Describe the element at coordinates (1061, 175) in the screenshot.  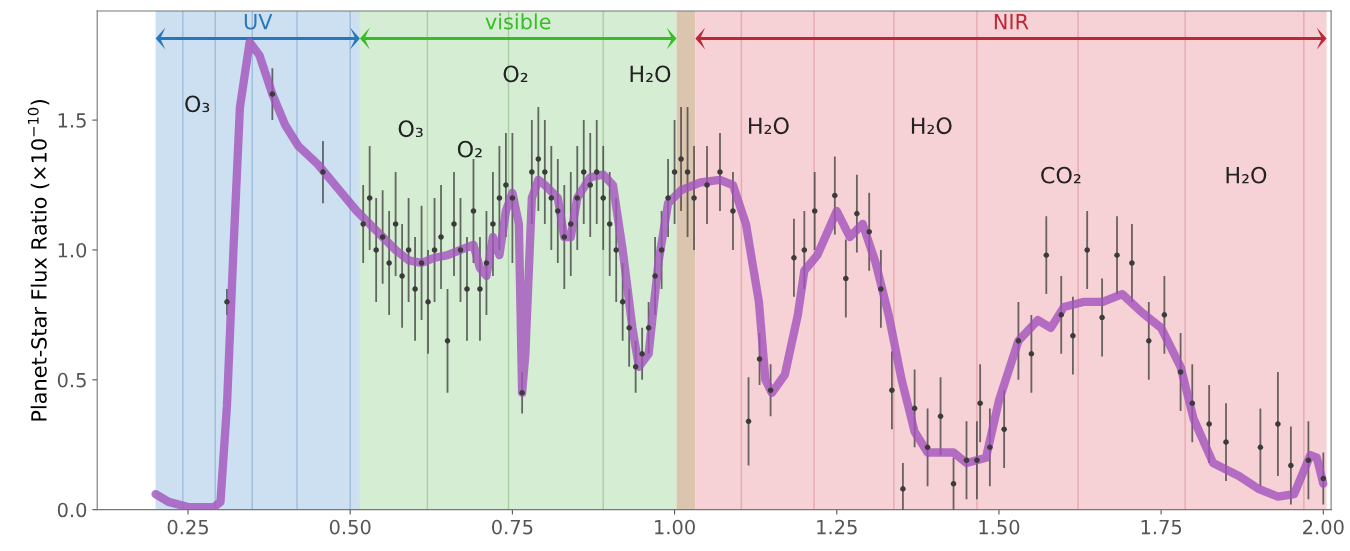
I see `annotation: CO₂` at that location.